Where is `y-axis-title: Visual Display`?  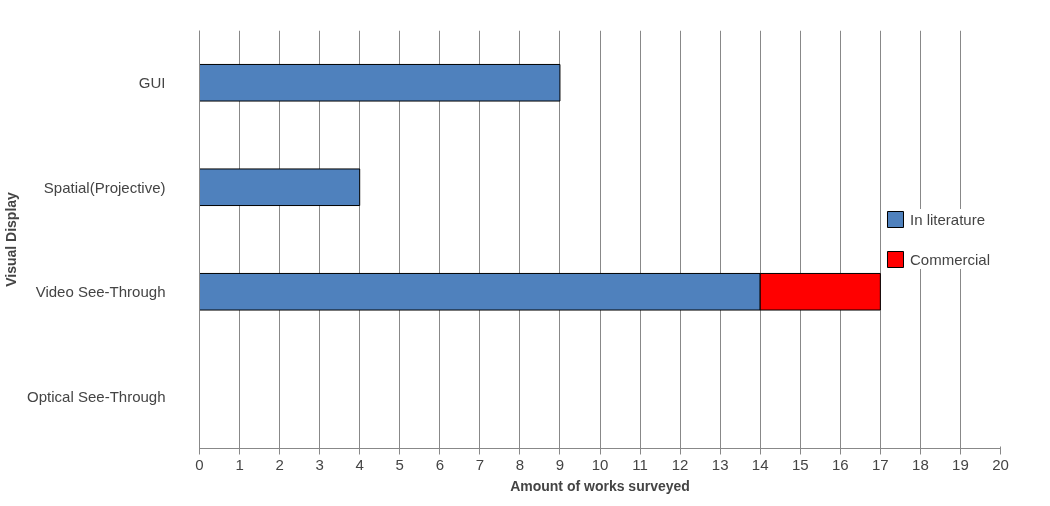 y-axis-title: Visual Display is located at coordinates (11, 239).